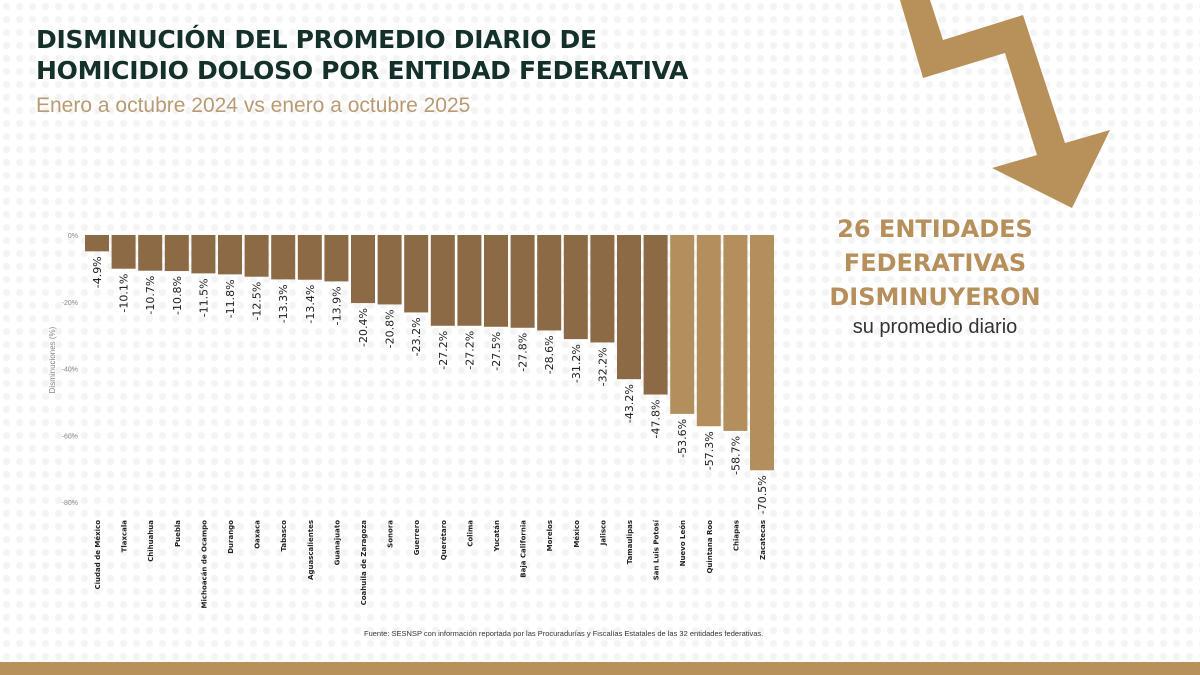 The height and width of the screenshot is (675, 1200). I want to click on y-axis: 0% -20% -40% -60% -80%, so click(70, 370).